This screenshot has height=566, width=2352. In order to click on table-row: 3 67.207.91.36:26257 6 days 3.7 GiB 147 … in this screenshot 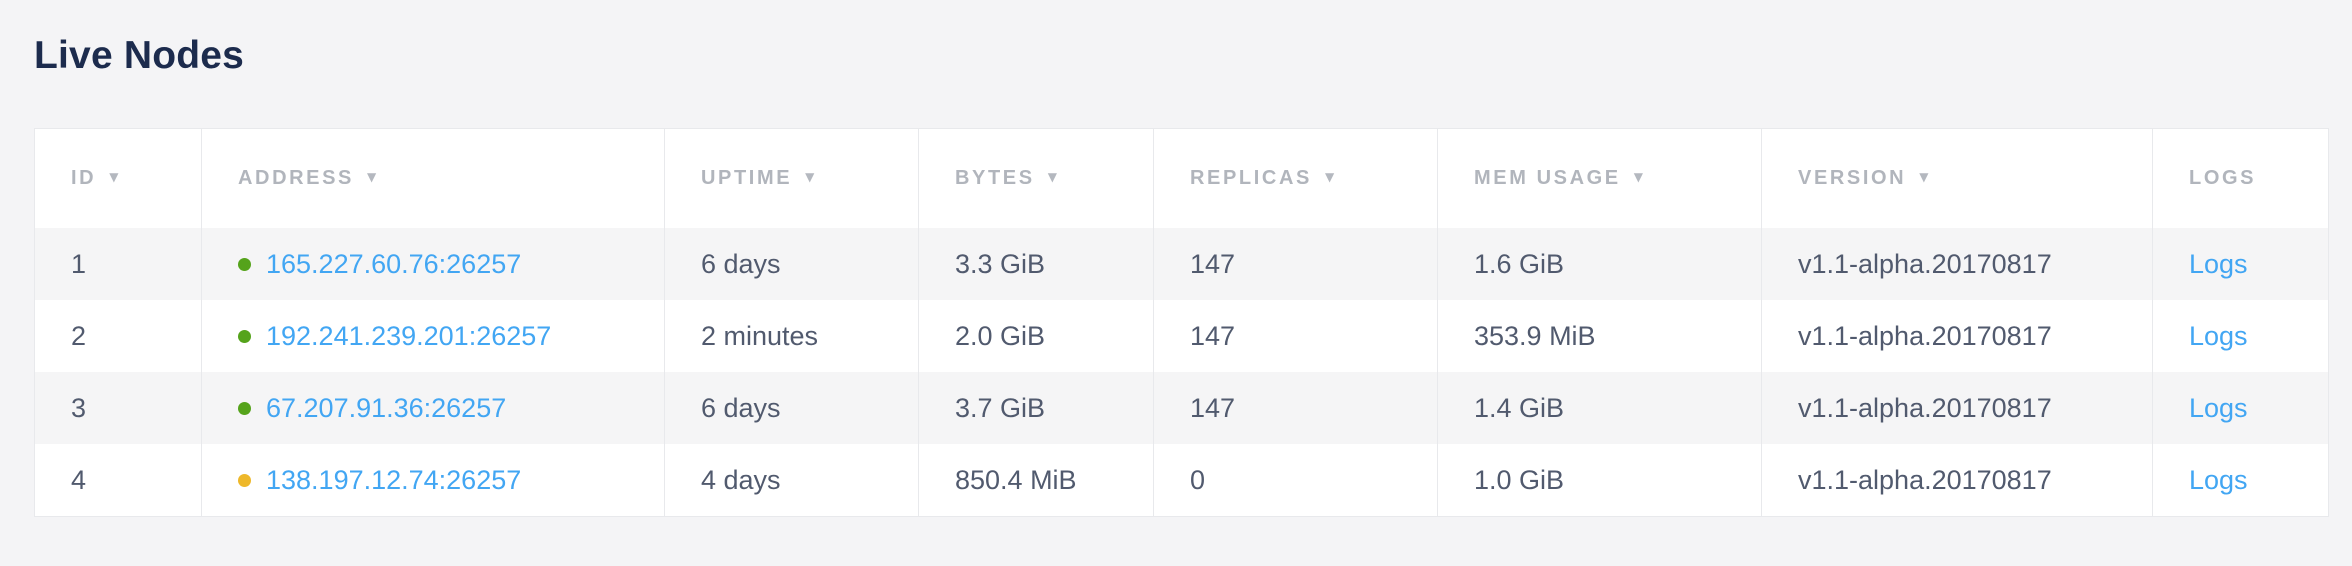, I will do `click(1181, 408)`.